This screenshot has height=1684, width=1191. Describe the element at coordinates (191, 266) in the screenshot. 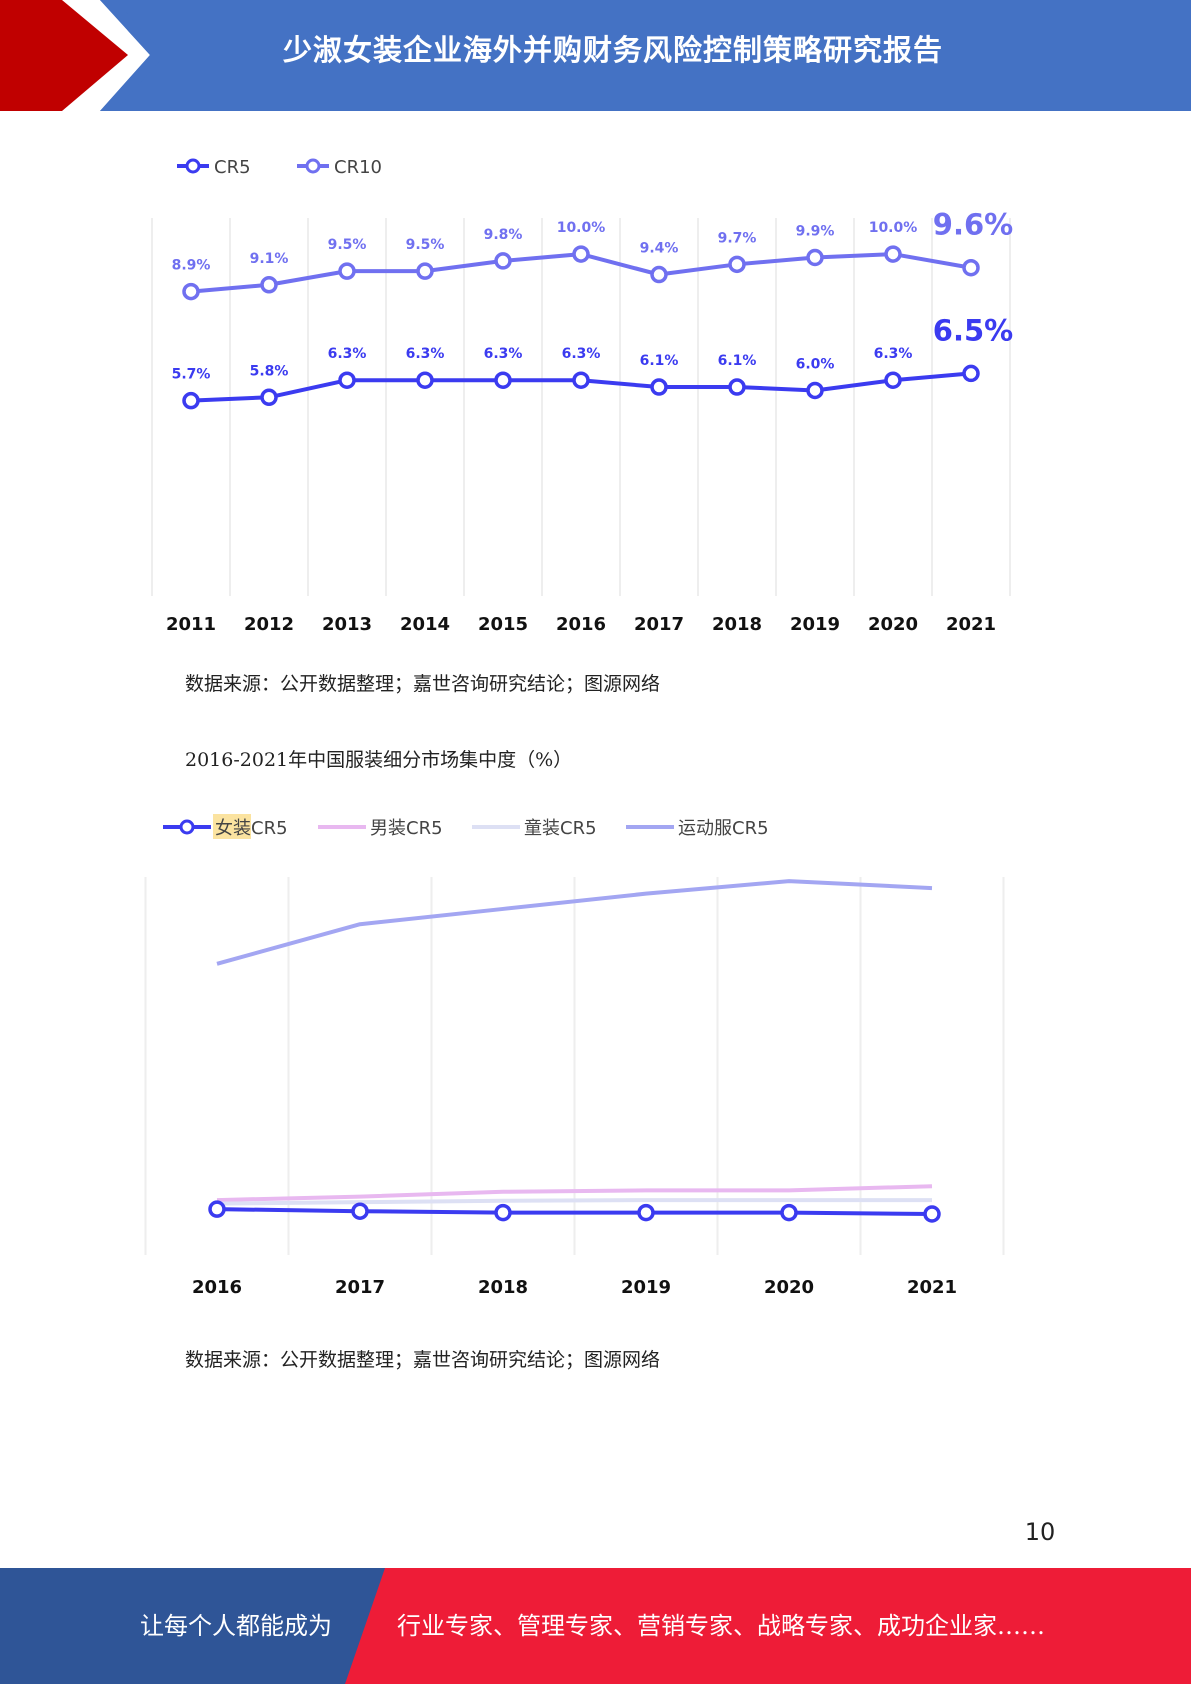

I see `chart1-data-label: 8.9%` at that location.